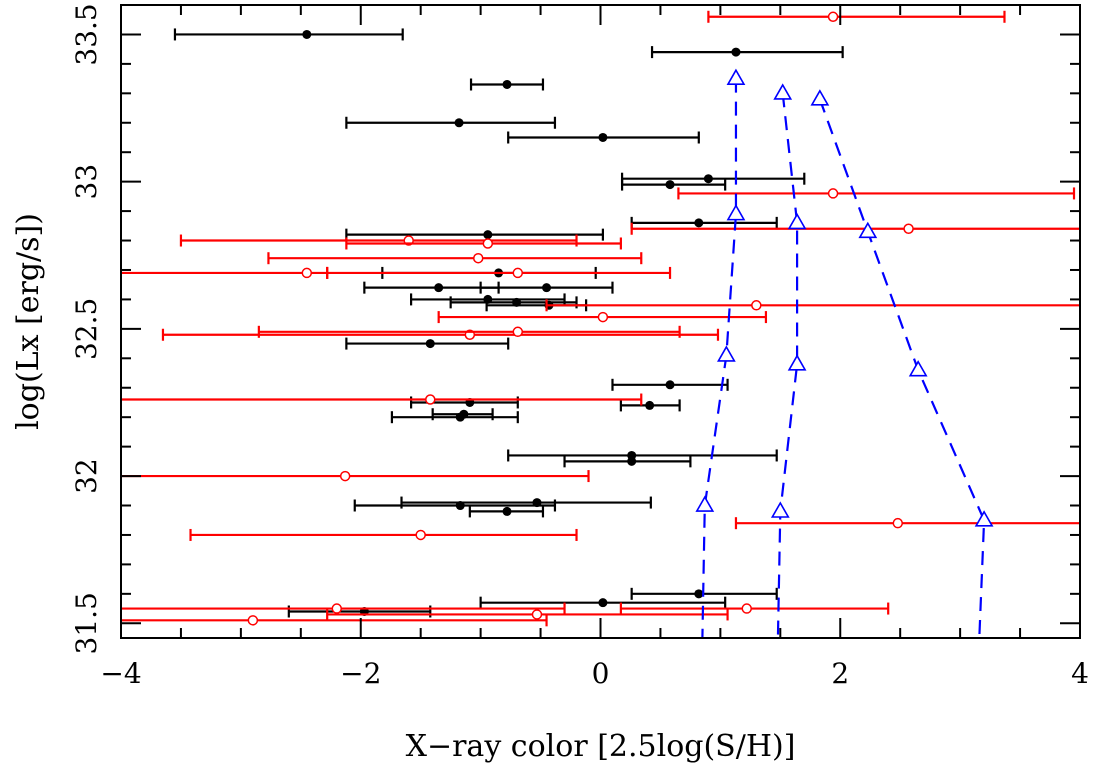 This screenshot has height=772, width=1099. What do you see at coordinates (86, 623) in the screenshot?
I see `y-tick-label: 31.5` at bounding box center [86, 623].